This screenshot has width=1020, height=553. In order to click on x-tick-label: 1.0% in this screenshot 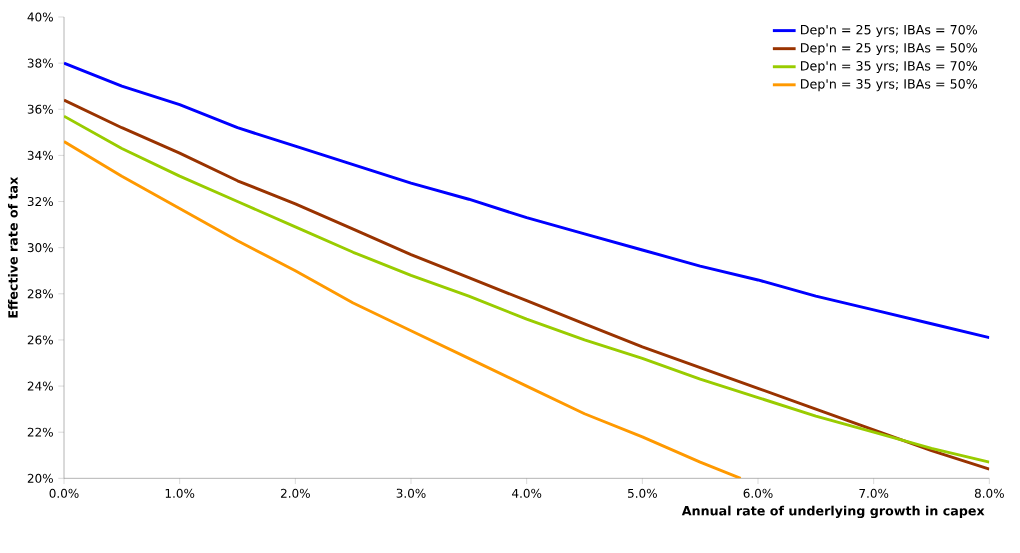, I will do `click(180, 493)`.